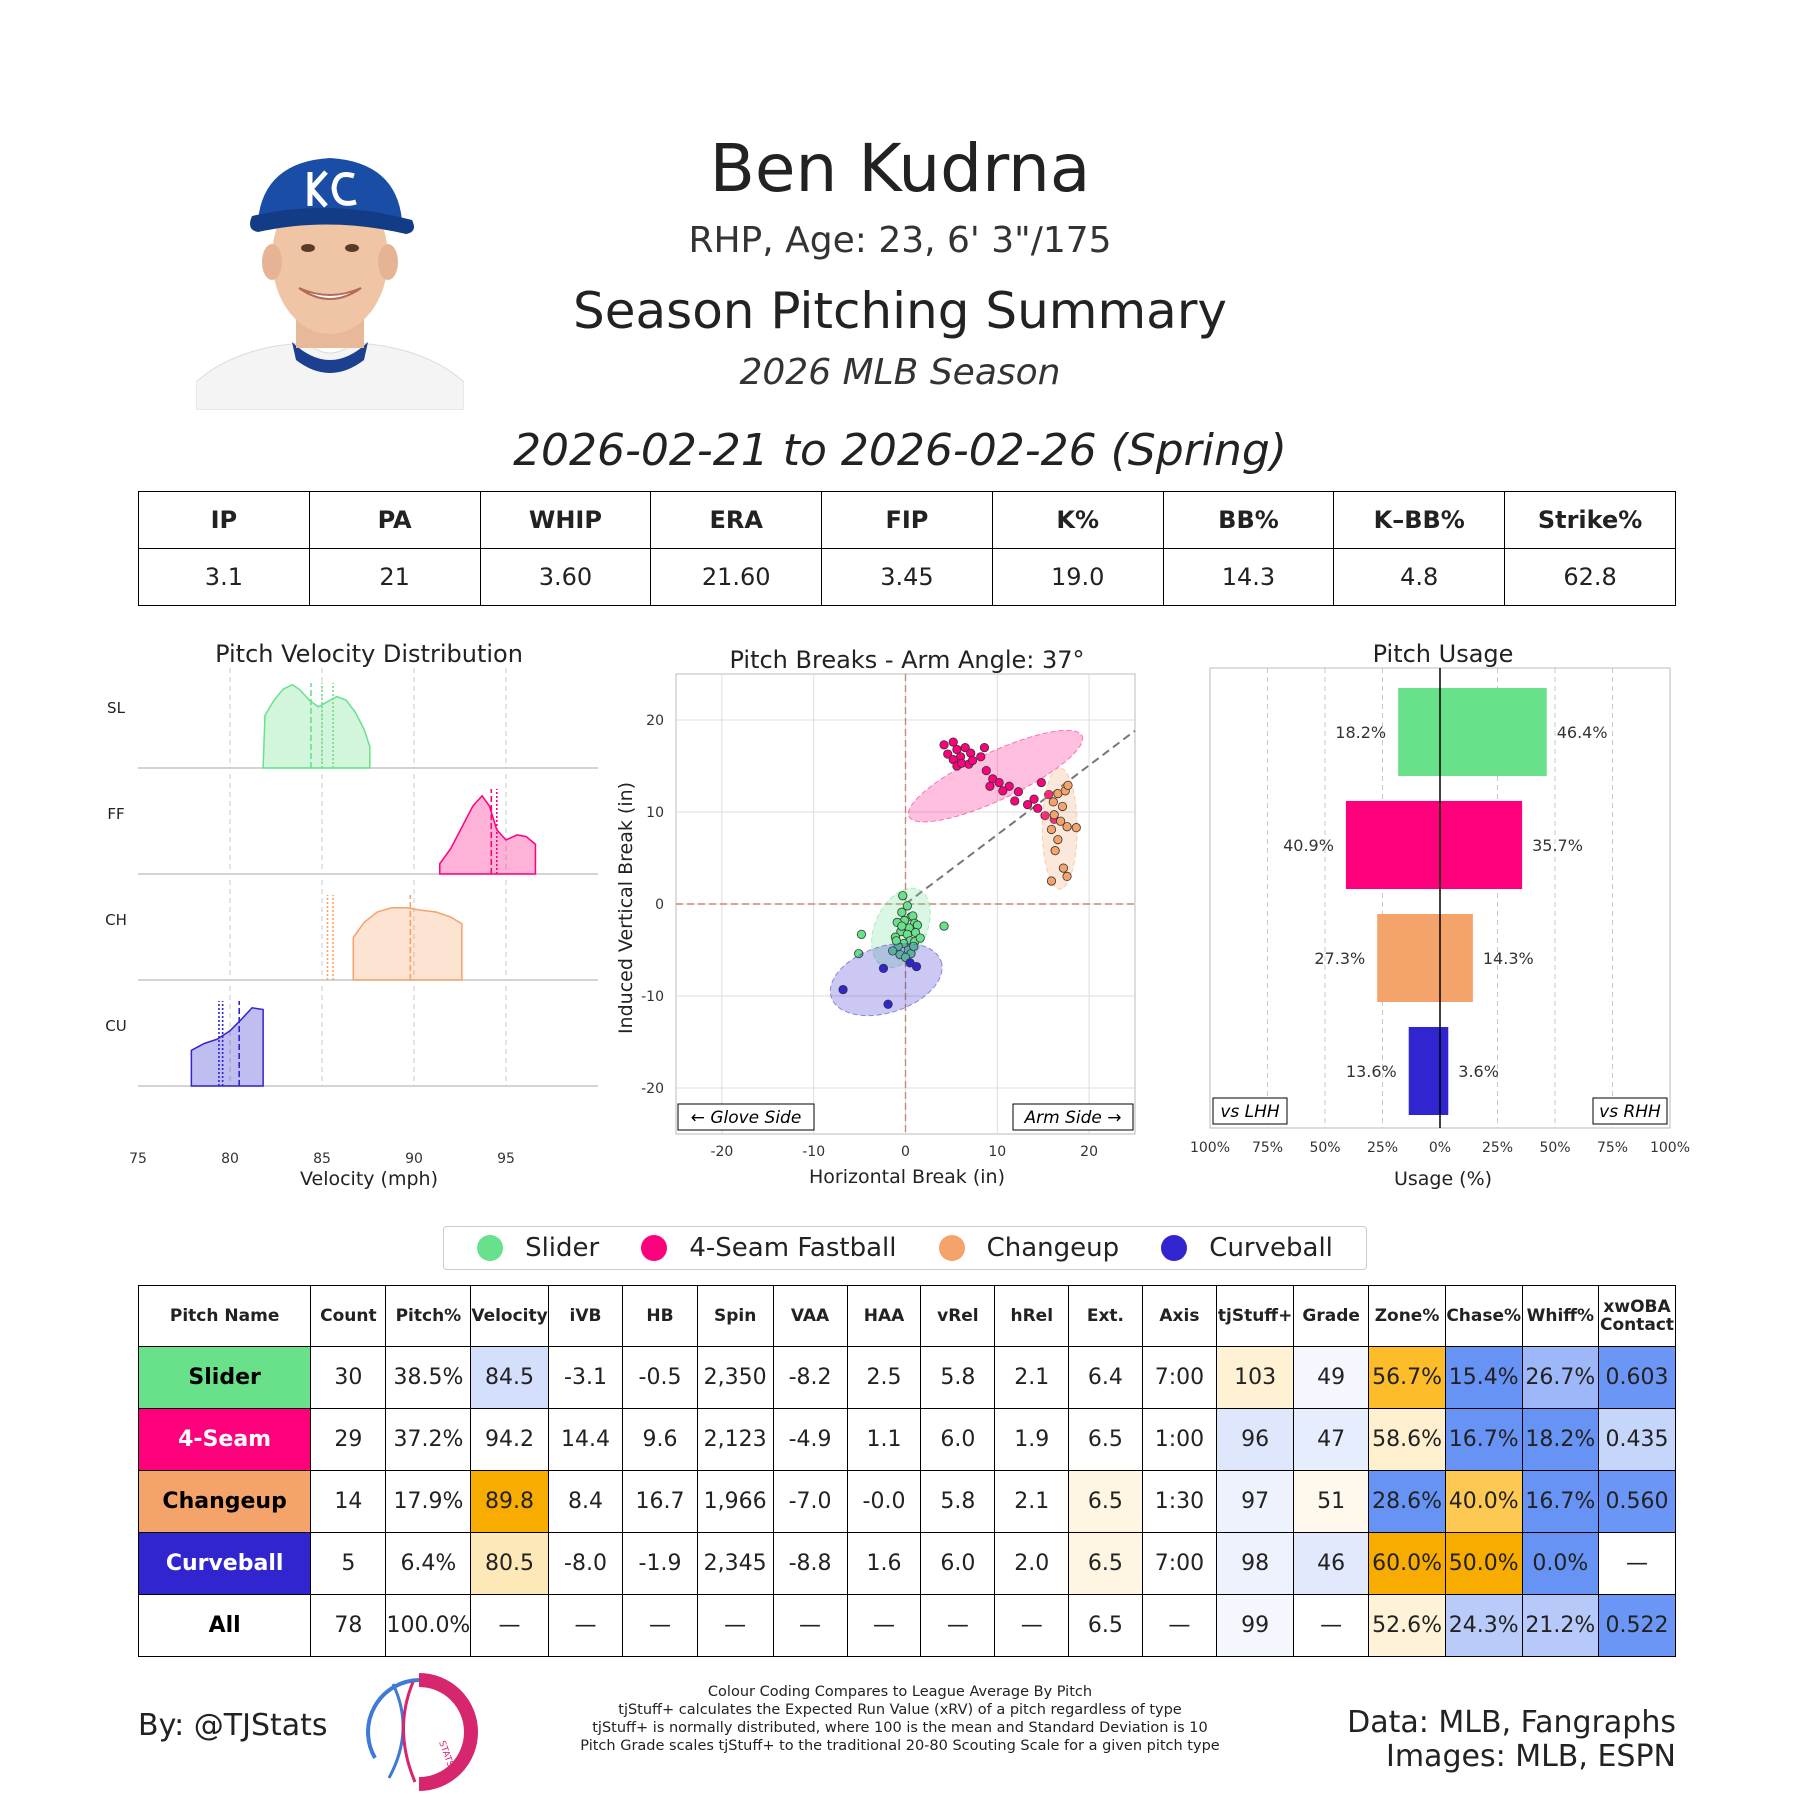 This screenshot has height=1800, width=1800. I want to click on pitch-table-cell: 99, so click(1255, 1625).